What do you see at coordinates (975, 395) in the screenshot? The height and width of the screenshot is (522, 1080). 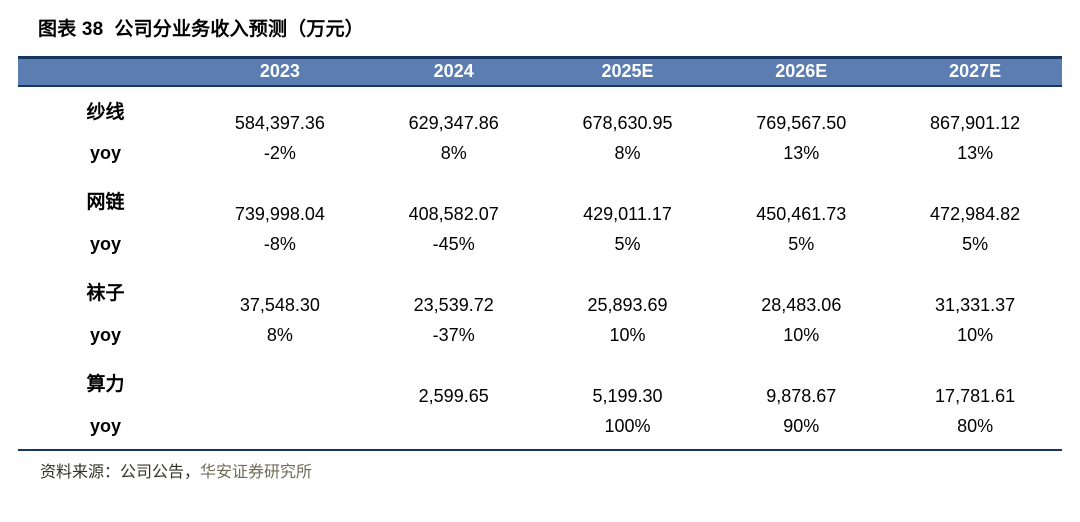 I see `segment-value: 17,781.61` at bounding box center [975, 395].